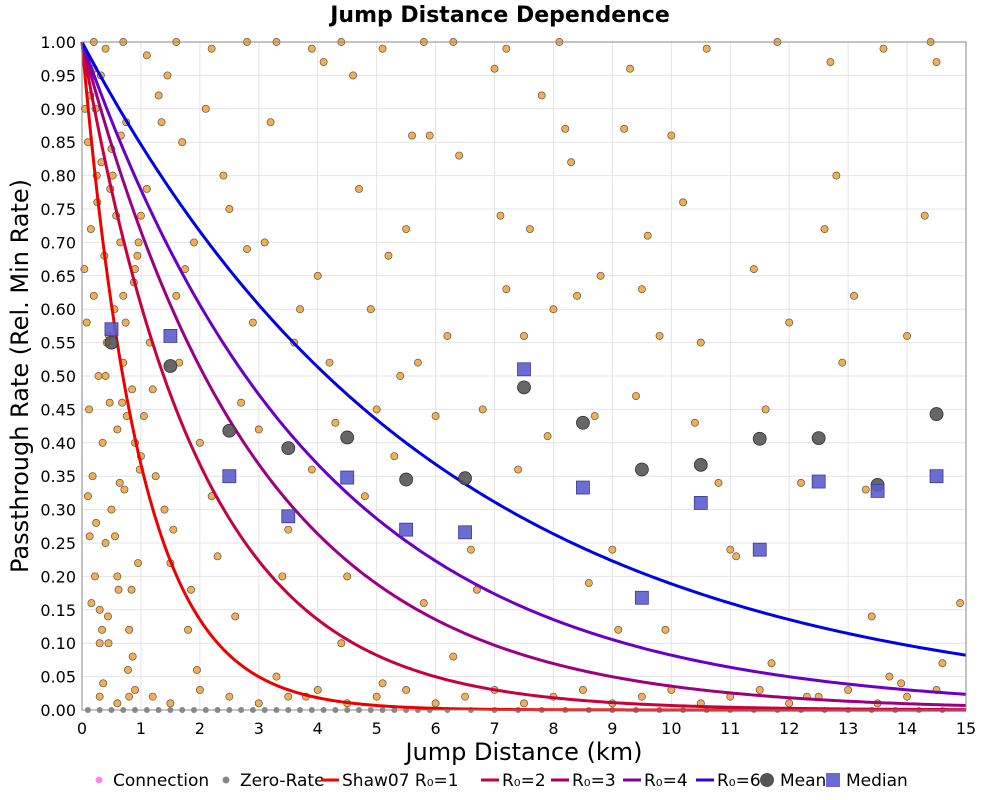  I want to click on y-tick-label: 0.35, so click(58, 476).